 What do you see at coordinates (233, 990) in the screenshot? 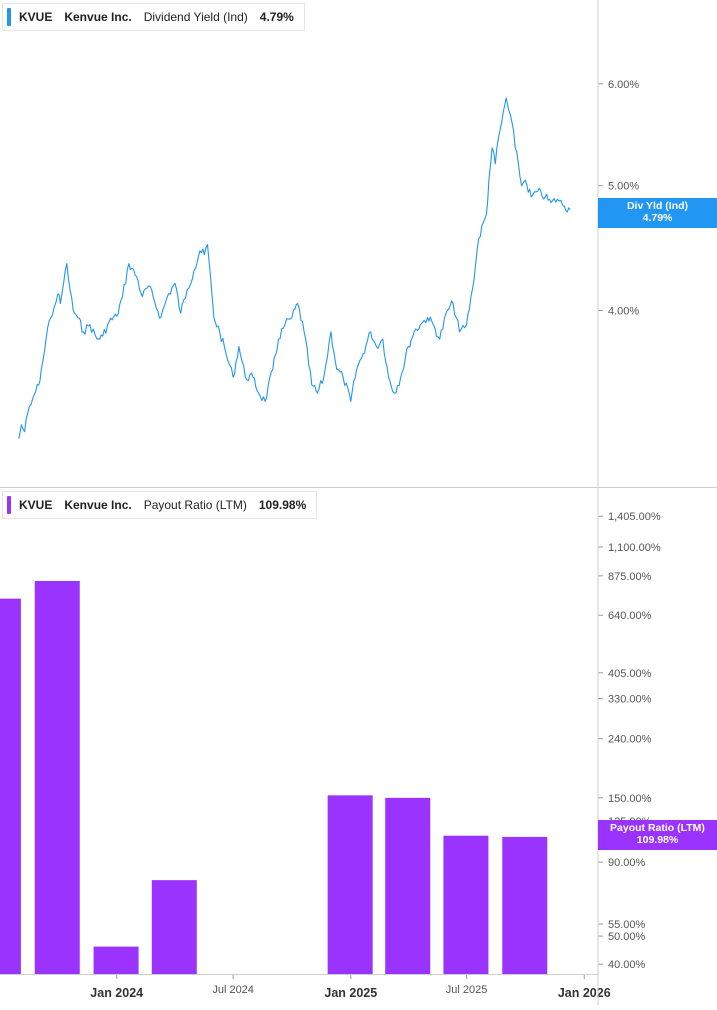
I see `x-tick-label: Jul 2024` at bounding box center [233, 990].